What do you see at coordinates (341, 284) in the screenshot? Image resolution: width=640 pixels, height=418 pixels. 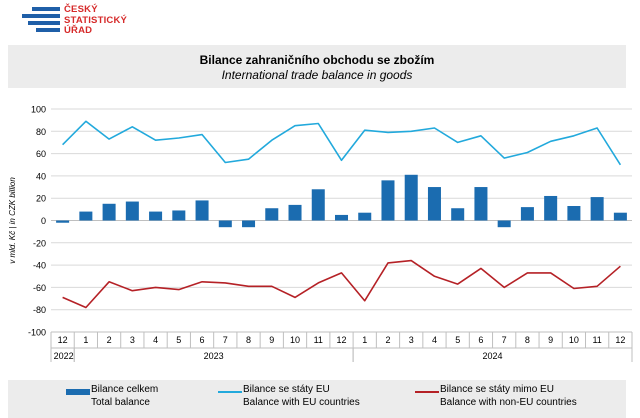 I see `series-line-non-eu` at bounding box center [341, 284].